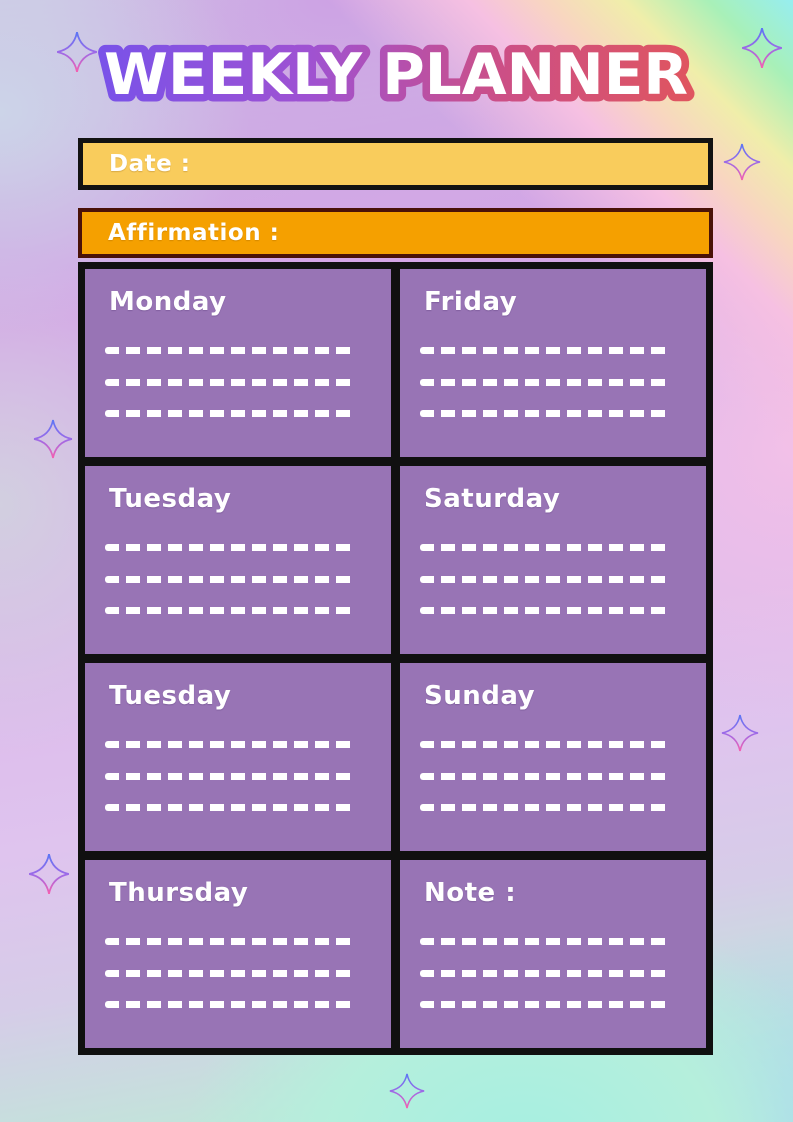 The image size is (793, 1122). What do you see at coordinates (150, 164) in the screenshot?
I see `date-label: Date :` at bounding box center [150, 164].